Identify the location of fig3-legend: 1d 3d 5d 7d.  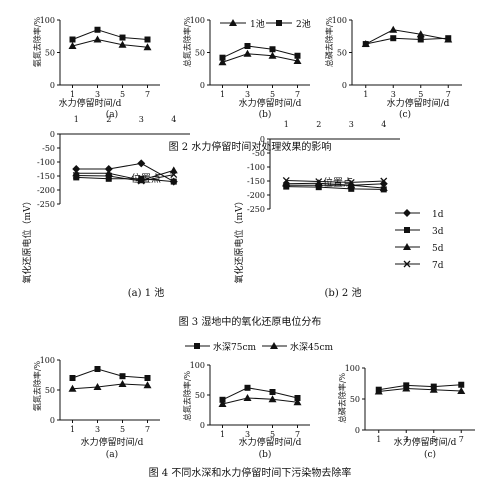
(419, 240).